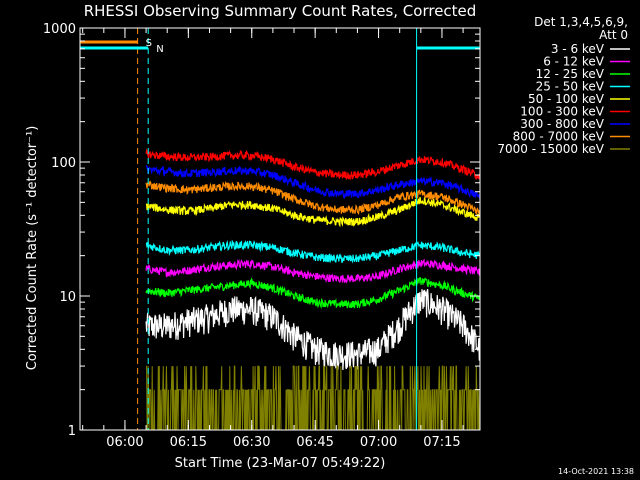  Describe the element at coordinates (566, 99) in the screenshot. I see `legend-label-5: 50 - 100 keV` at that location.